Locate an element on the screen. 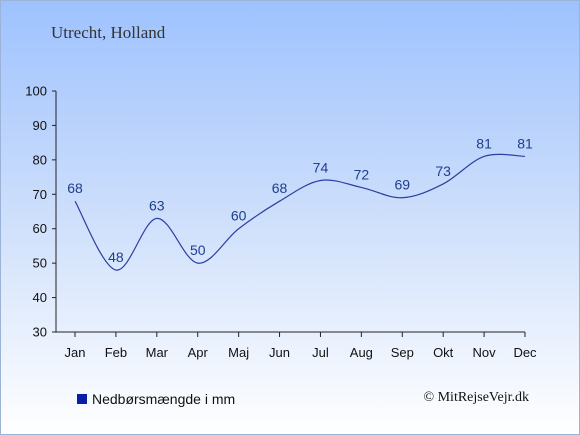 The width and height of the screenshot is (580, 435). x-tick-label: Dec is located at coordinates (525, 352).